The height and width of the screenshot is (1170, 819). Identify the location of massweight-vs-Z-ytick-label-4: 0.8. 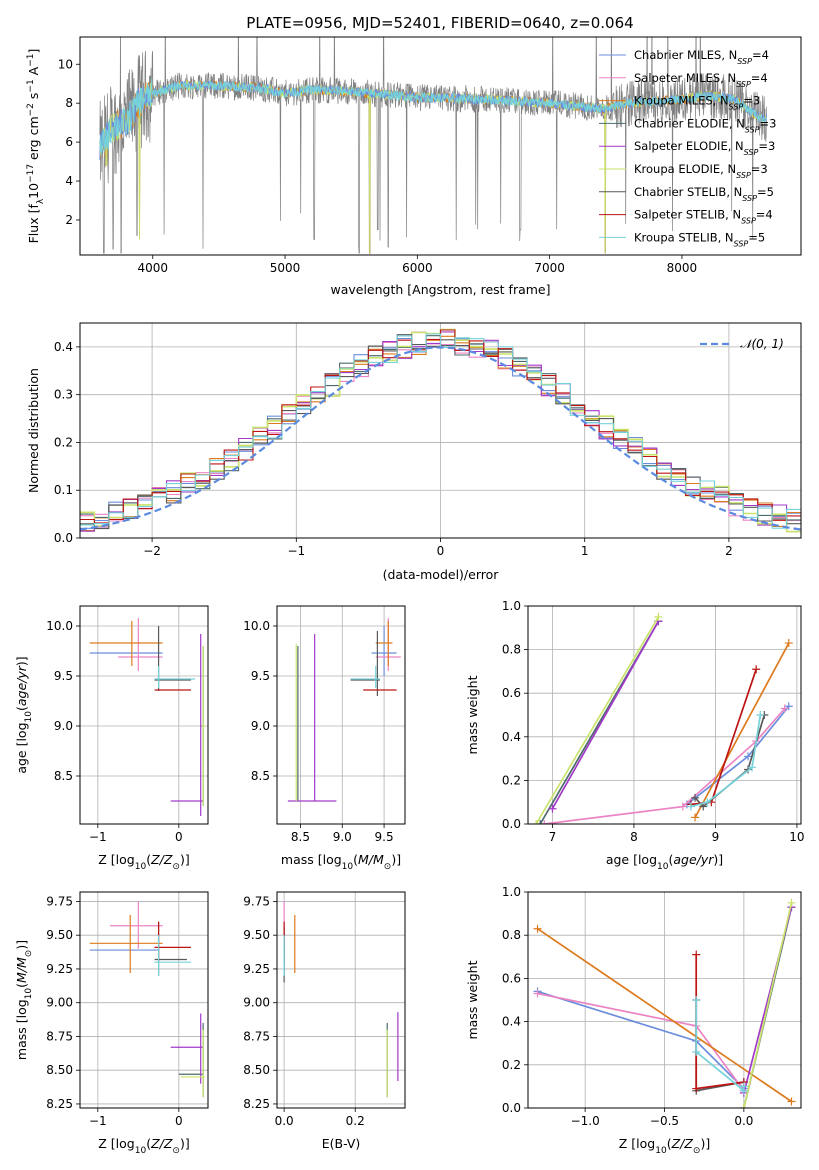
(511, 935).